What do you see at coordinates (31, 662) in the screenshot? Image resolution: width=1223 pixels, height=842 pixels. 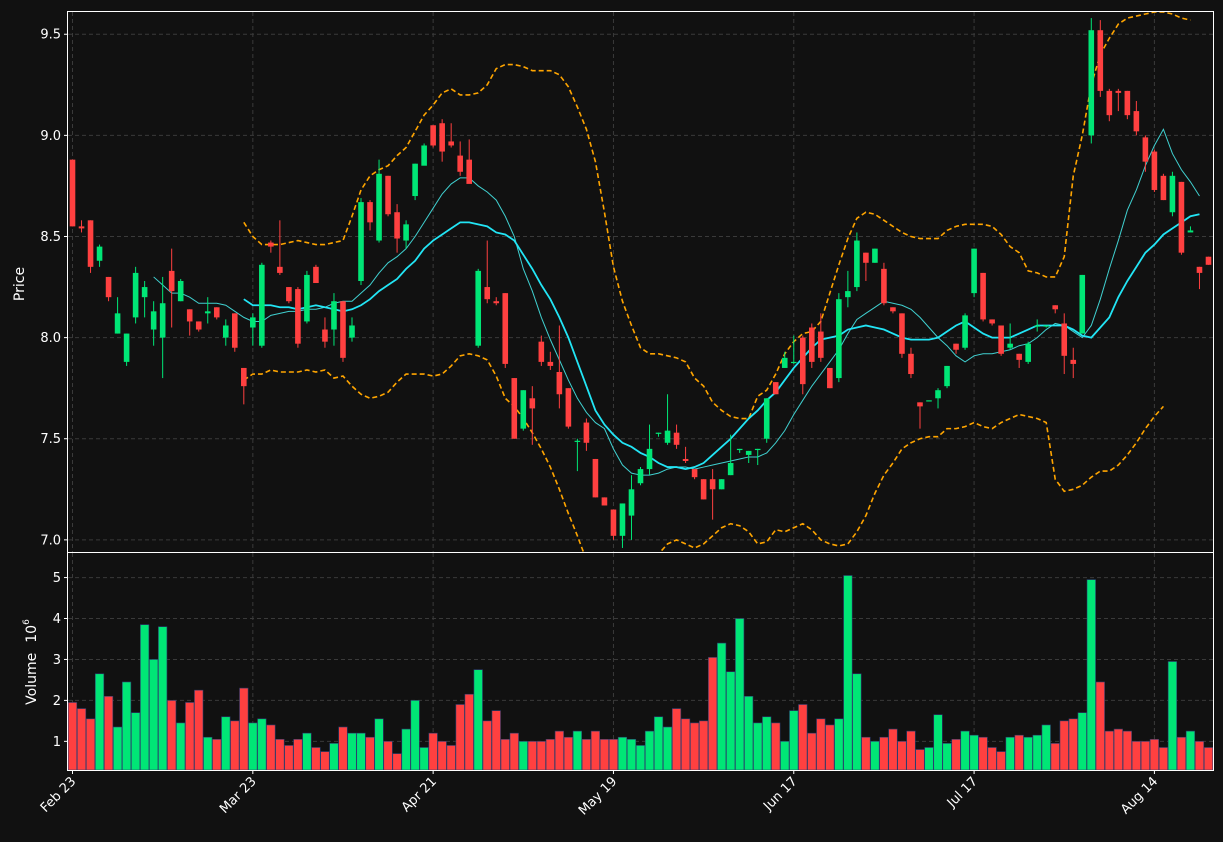 I see `volume-axis-label: Volume106` at bounding box center [31, 662].